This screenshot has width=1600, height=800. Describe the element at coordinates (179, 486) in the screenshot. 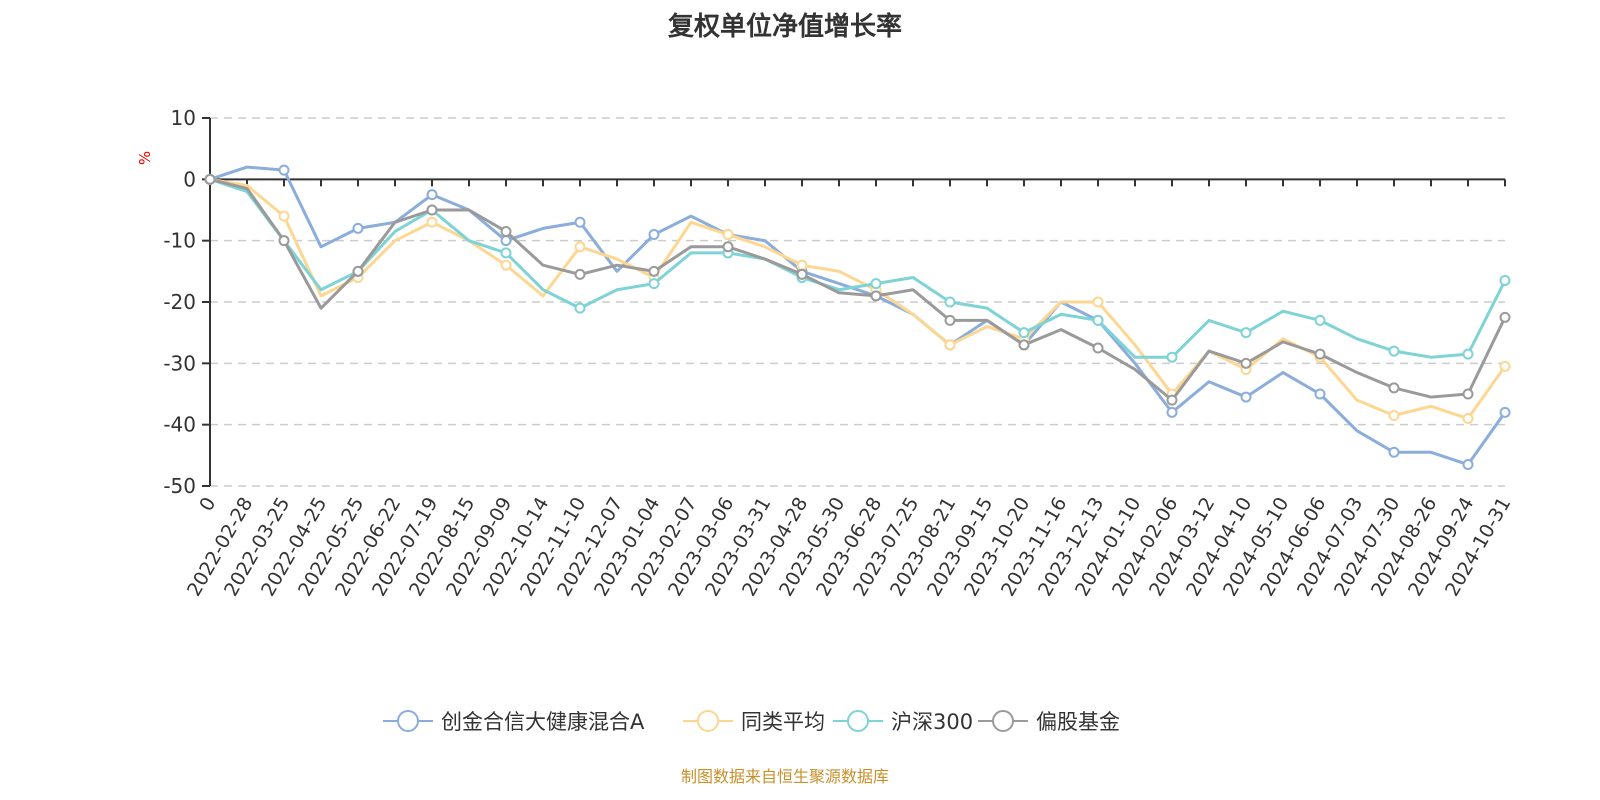

I see `y-tick-label: -50` at that location.